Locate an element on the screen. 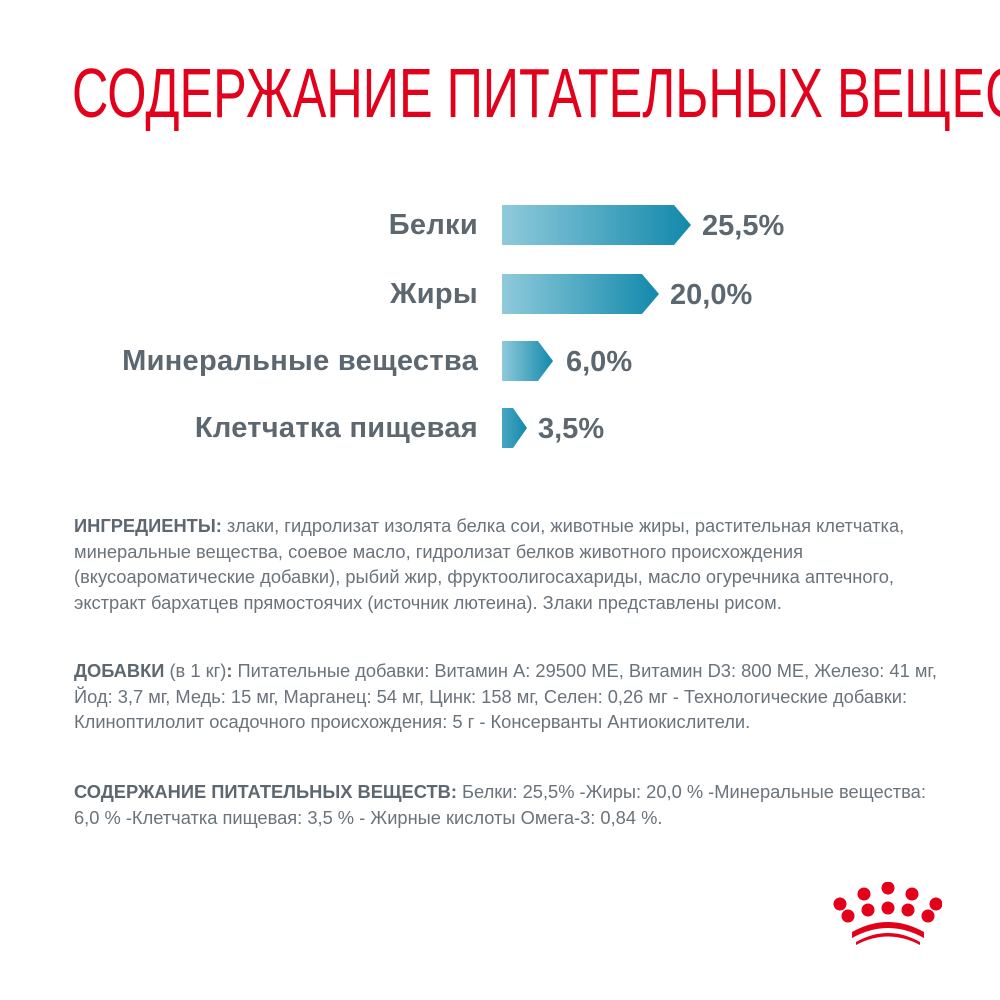  bar-value: 25,5% is located at coordinates (743, 226).